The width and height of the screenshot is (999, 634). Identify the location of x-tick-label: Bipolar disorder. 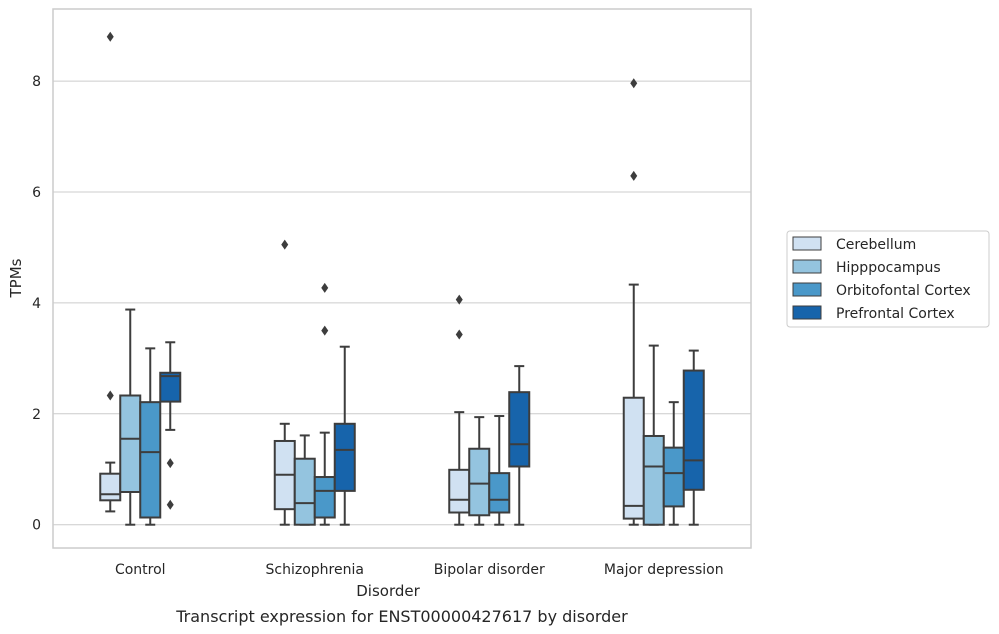
(489, 570).